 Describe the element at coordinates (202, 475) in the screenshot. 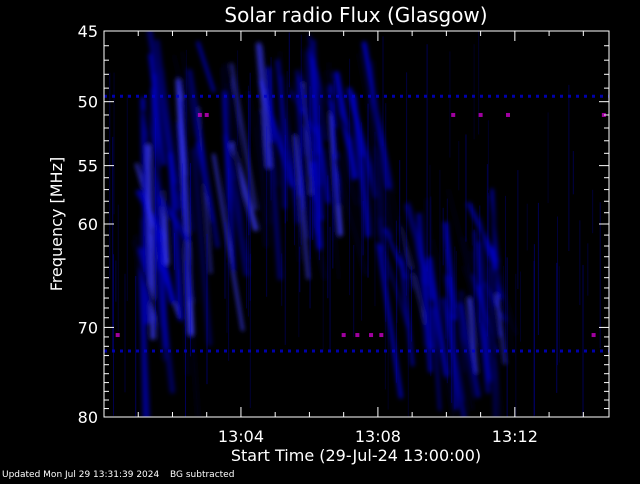

I see `footer-note: BG subtracted` at that location.